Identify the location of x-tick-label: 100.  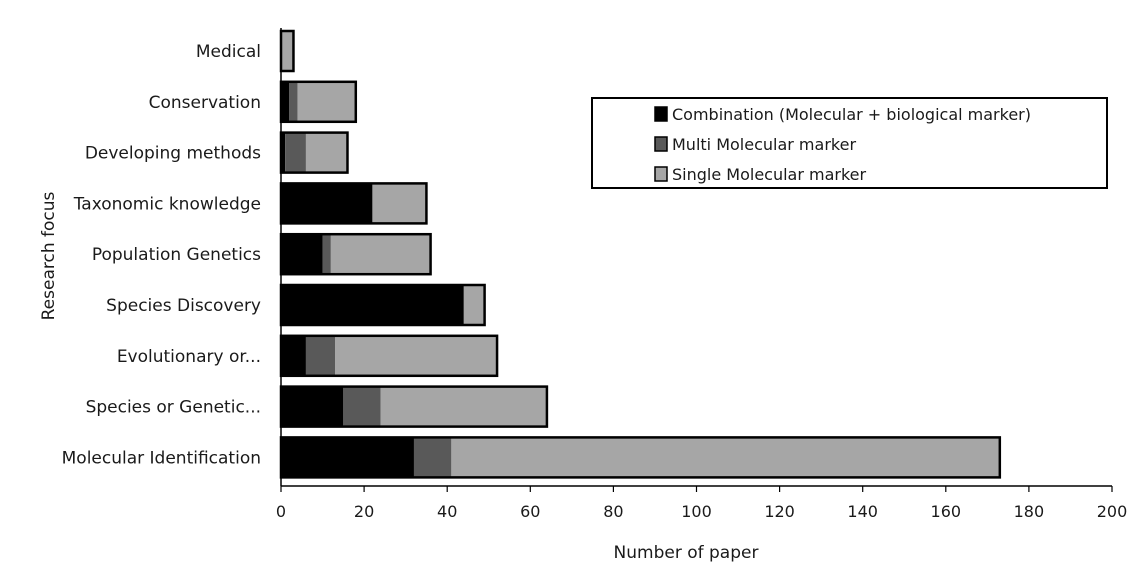
(696, 511).